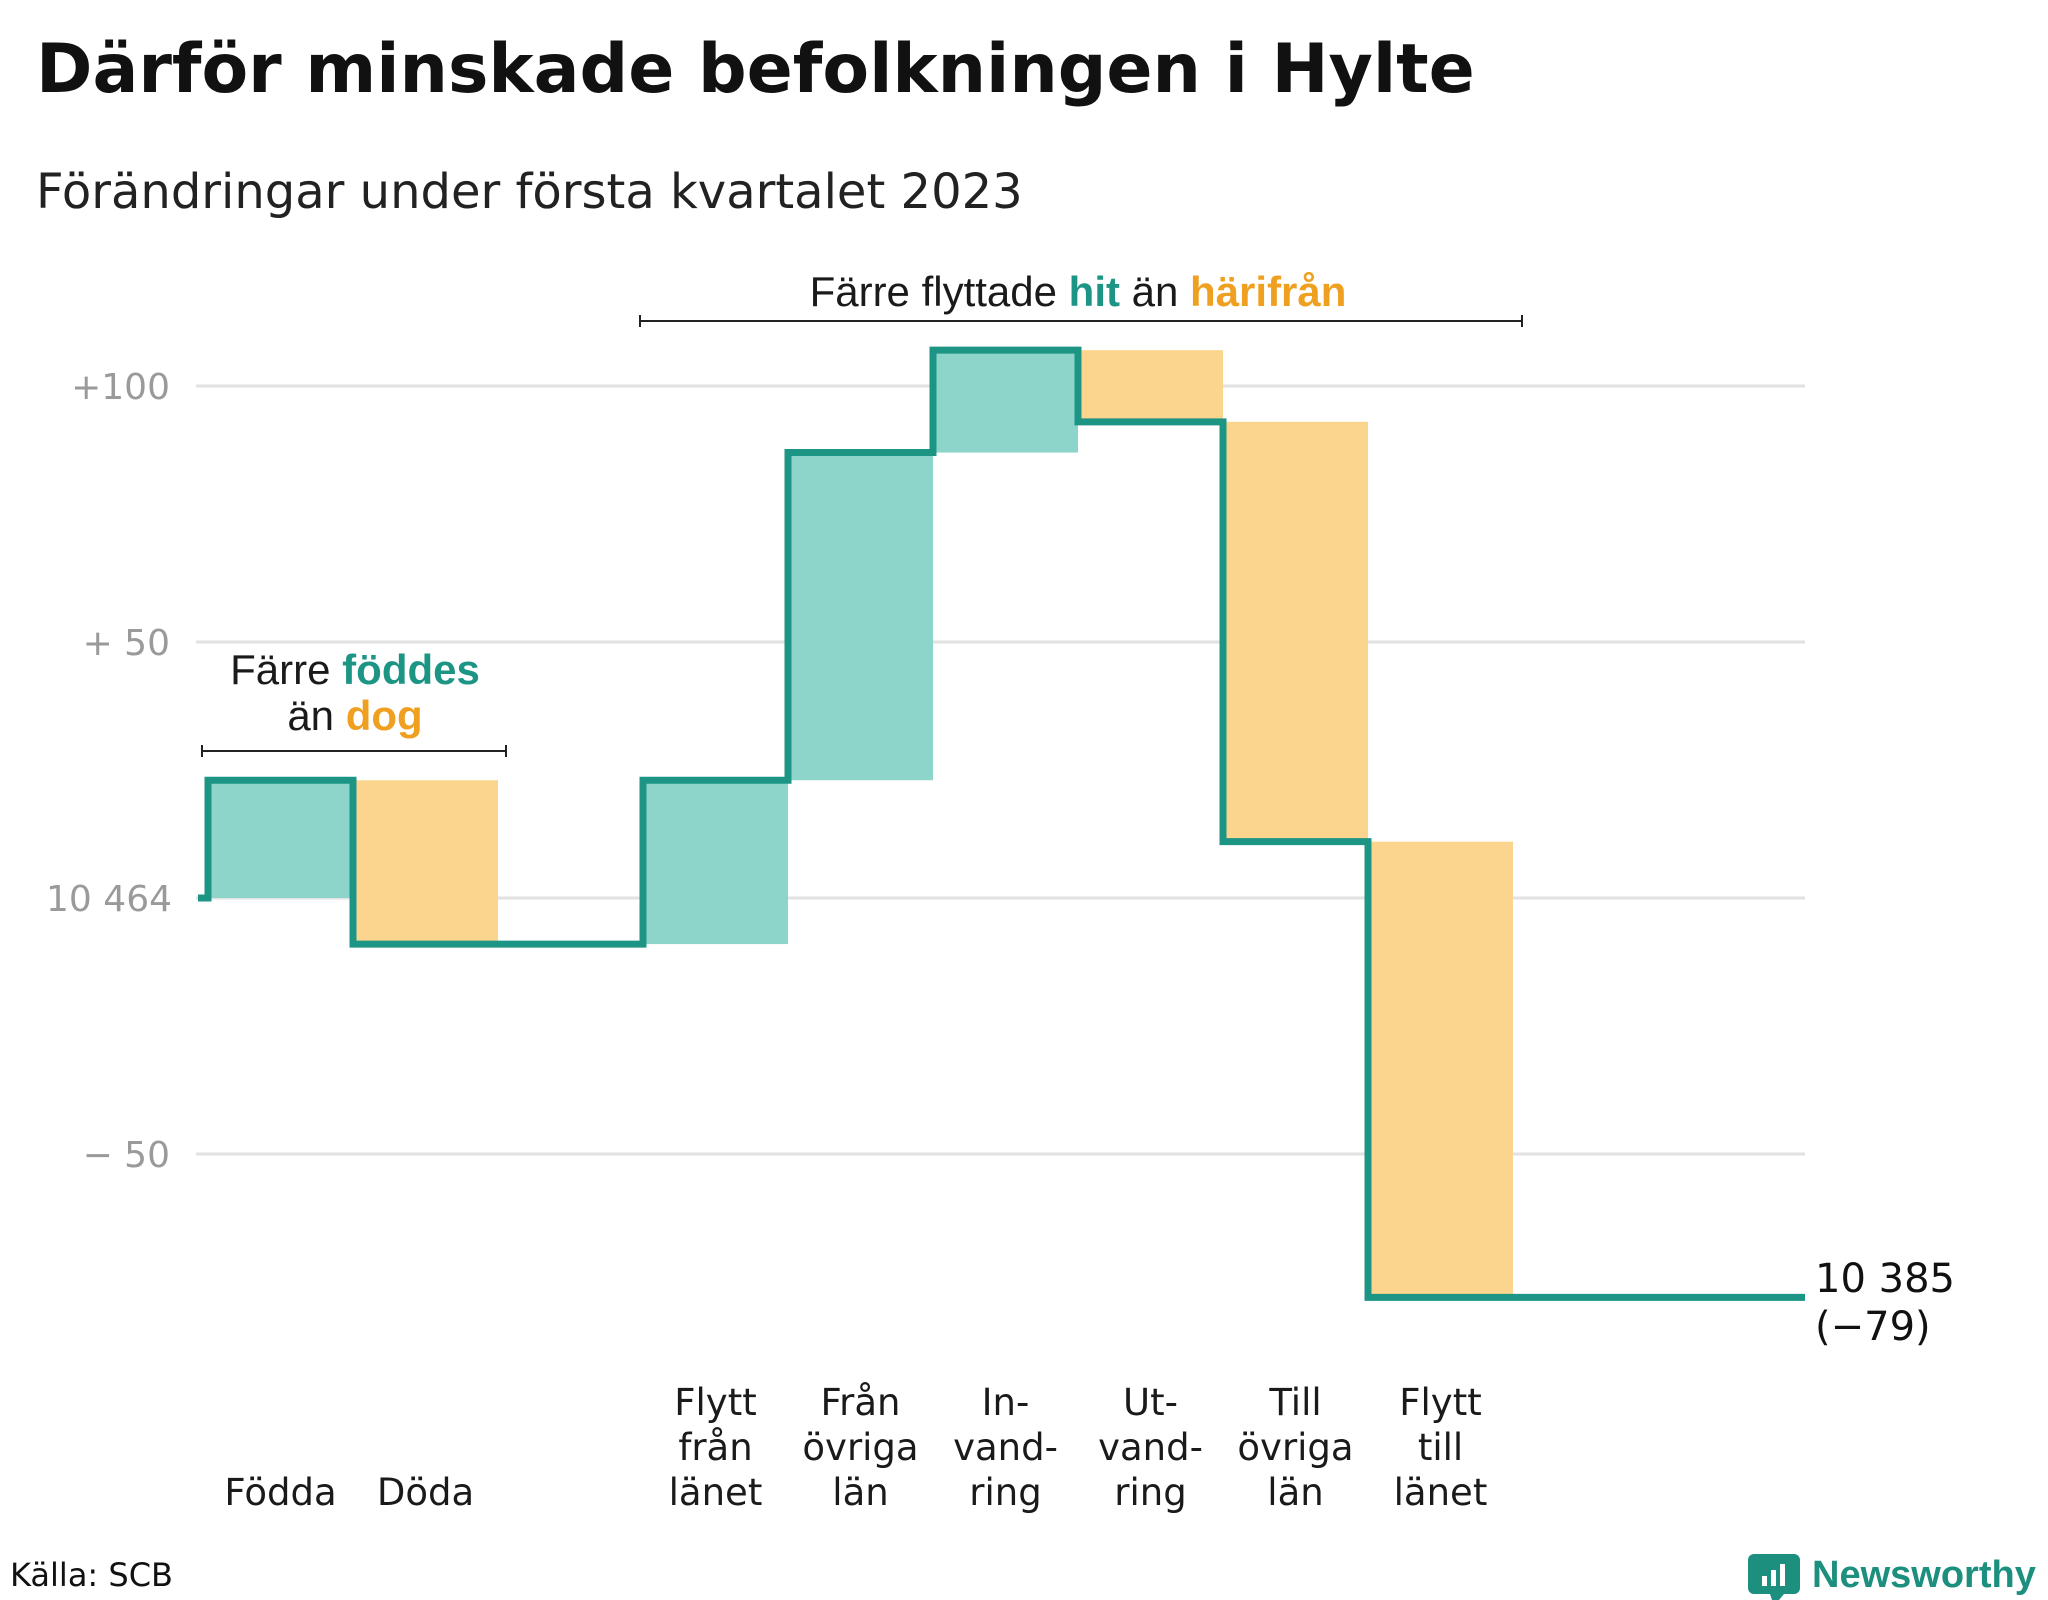 This screenshot has width=2048, height=1600. What do you see at coordinates (280, 1492) in the screenshot?
I see `category-label: Födda` at bounding box center [280, 1492].